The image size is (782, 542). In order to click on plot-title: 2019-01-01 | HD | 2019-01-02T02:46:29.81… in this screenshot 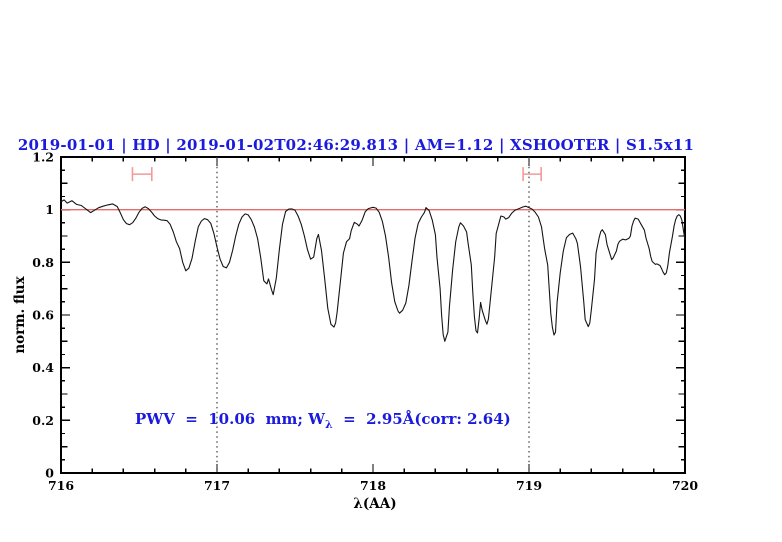, I will do `click(356, 145)`.